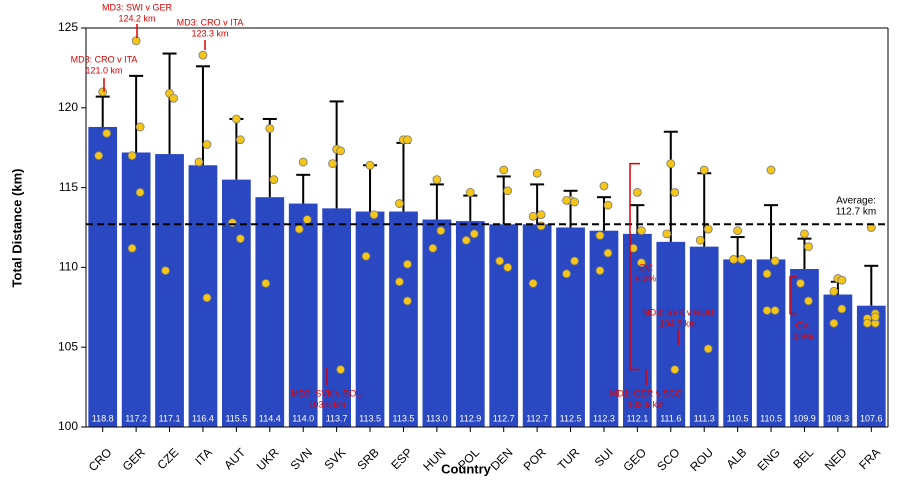  What do you see at coordinates (103, 418) in the screenshot?
I see `bar-value-label: 118.8` at bounding box center [103, 418].